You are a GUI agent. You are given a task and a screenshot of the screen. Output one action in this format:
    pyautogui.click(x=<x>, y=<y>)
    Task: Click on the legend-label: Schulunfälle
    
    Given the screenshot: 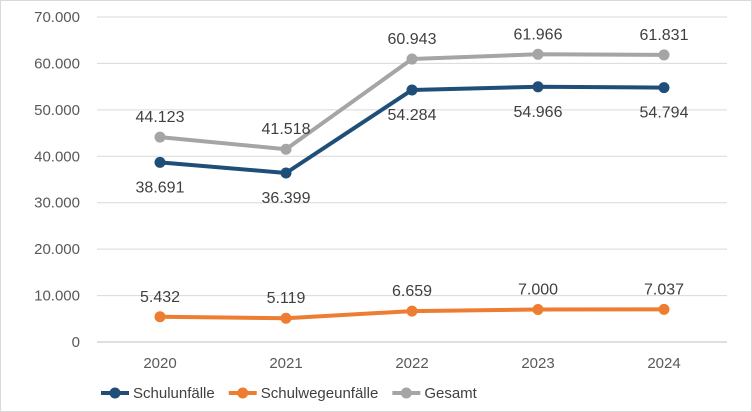 What is the action you would take?
    pyautogui.click(x=174, y=393)
    